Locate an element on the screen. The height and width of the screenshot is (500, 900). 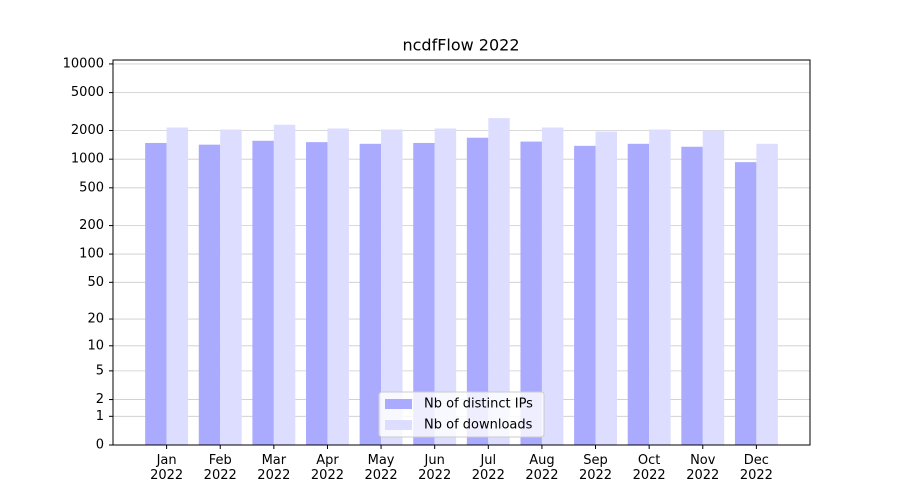
y-tick-label: 50 is located at coordinates (95, 282).